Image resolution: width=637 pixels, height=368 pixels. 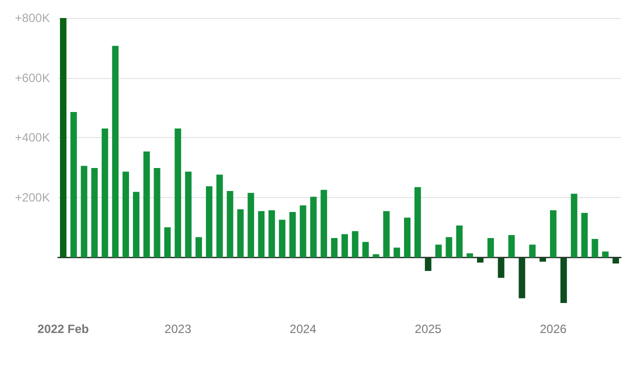 What do you see at coordinates (32, 137) in the screenshot?
I see `y-tick-label: +400K` at bounding box center [32, 137].